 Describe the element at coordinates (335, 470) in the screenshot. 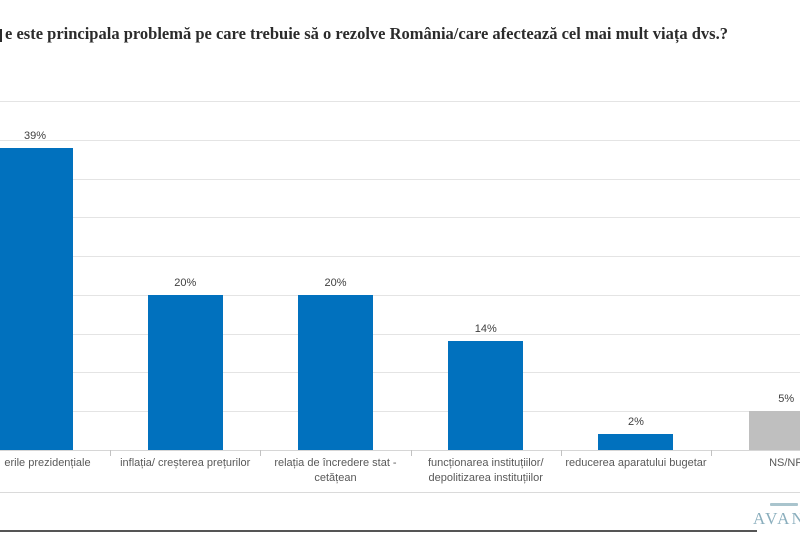

I see `category-label: relația de încredere stat - cetățean` at that location.